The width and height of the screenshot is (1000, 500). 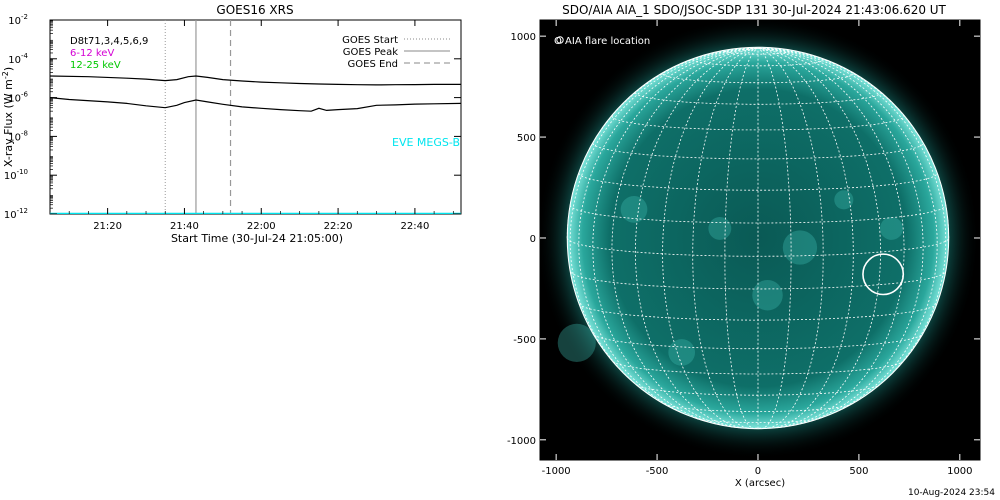 What do you see at coordinates (16, 214) in the screenshot?
I see `xrs-y-tick-label: 10⁻¹²` at bounding box center [16, 214].